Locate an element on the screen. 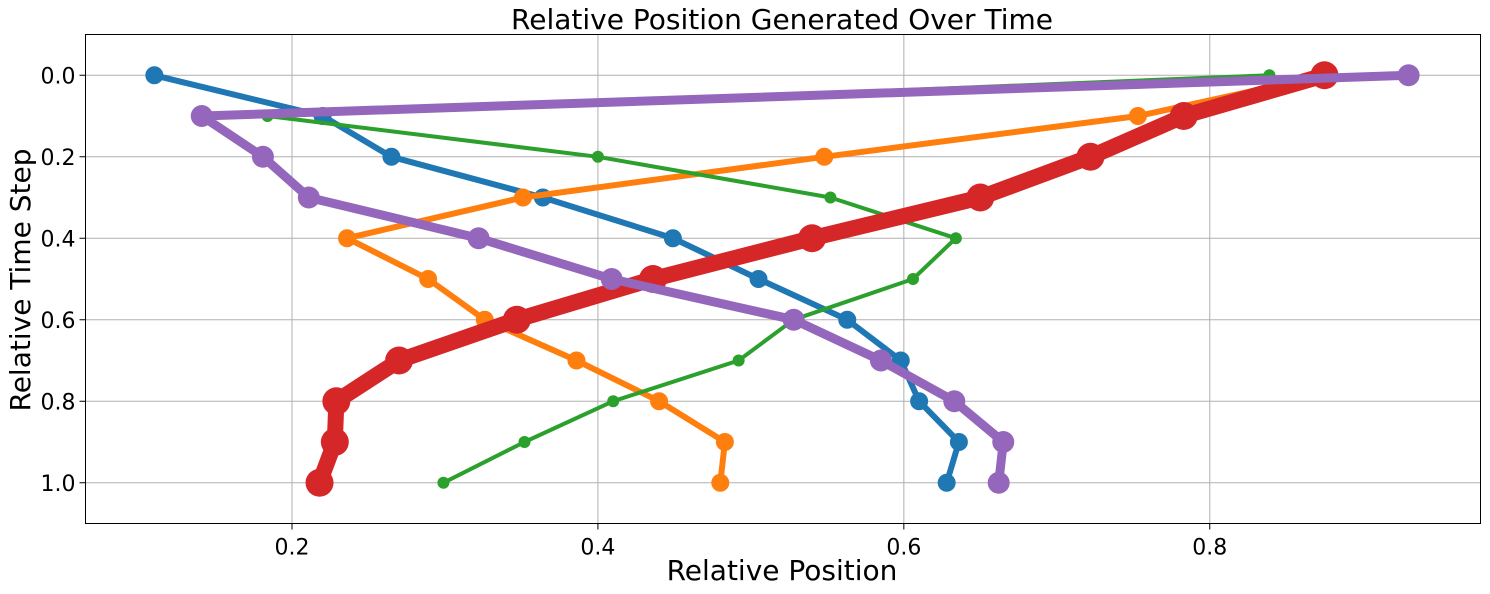  x-tick-label: 0.6 is located at coordinates (903, 548).